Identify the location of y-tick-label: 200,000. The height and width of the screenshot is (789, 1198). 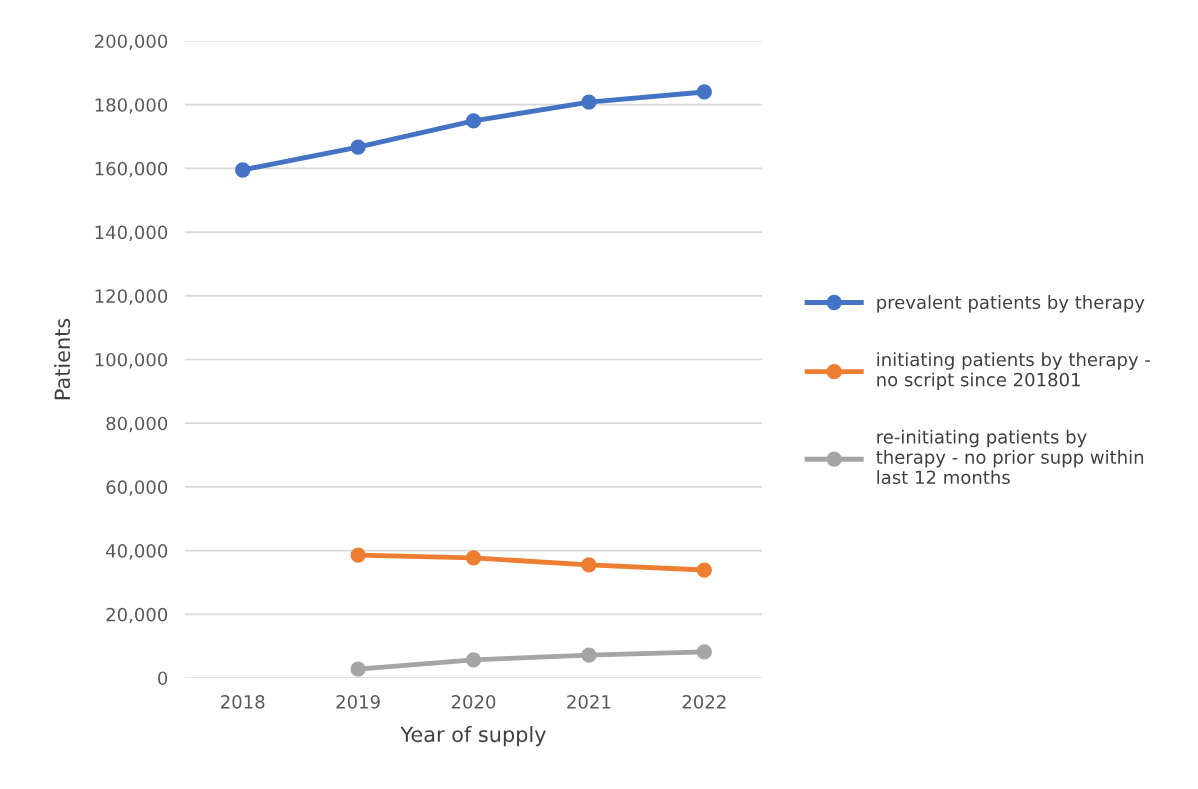
(131, 42).